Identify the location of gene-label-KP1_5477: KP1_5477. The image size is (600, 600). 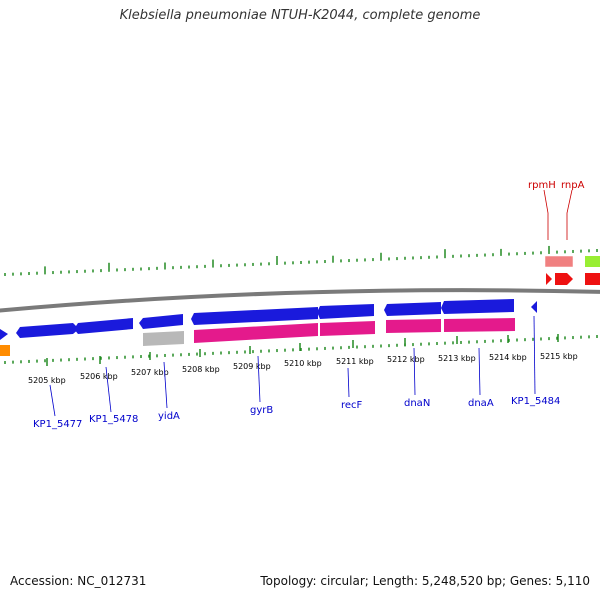
(57, 424).